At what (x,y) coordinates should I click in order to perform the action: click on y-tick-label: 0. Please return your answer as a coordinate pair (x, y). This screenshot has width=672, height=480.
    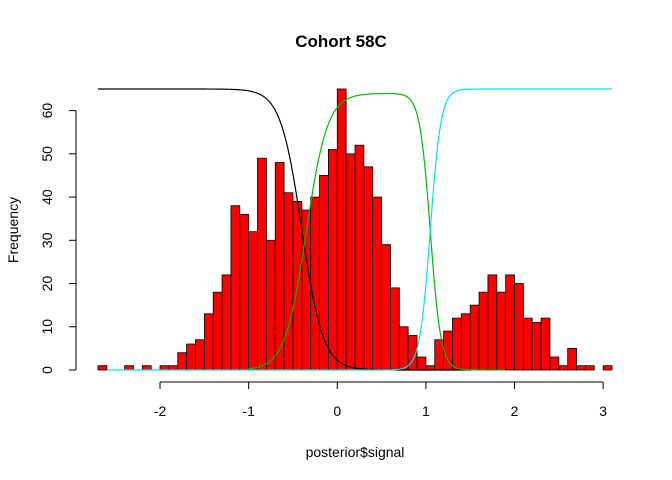
    Looking at the image, I should click on (47, 370).